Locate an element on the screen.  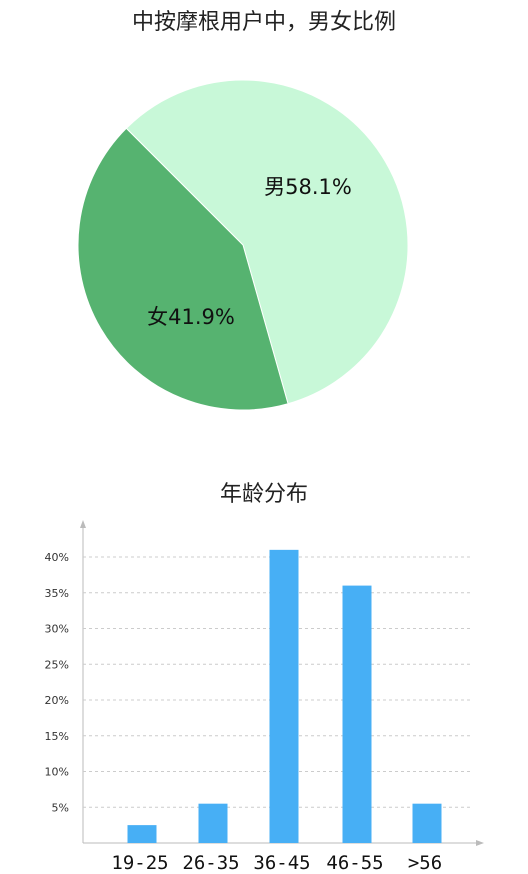
pie-chart-title: 中按摩根用户中，男女比例 is located at coordinates (263, 22).